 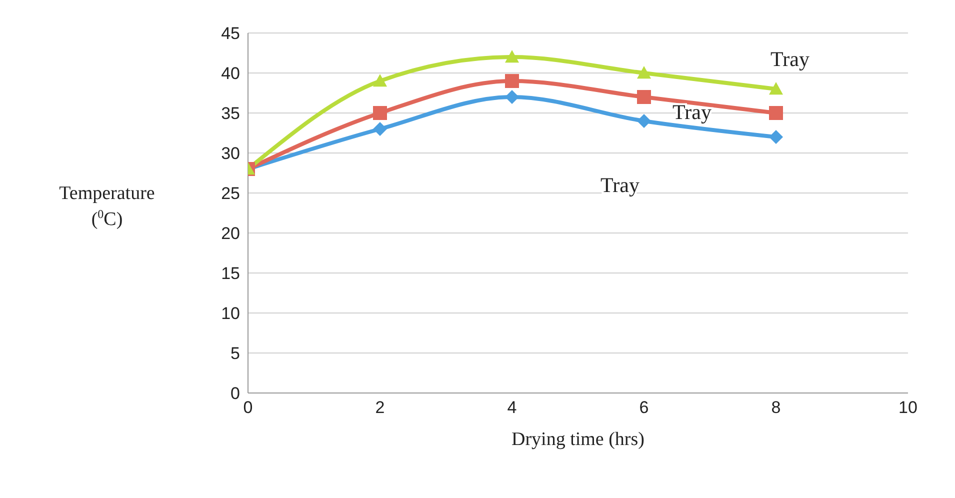 What do you see at coordinates (380, 408) in the screenshot?
I see `x-tick-label: 2` at bounding box center [380, 408].